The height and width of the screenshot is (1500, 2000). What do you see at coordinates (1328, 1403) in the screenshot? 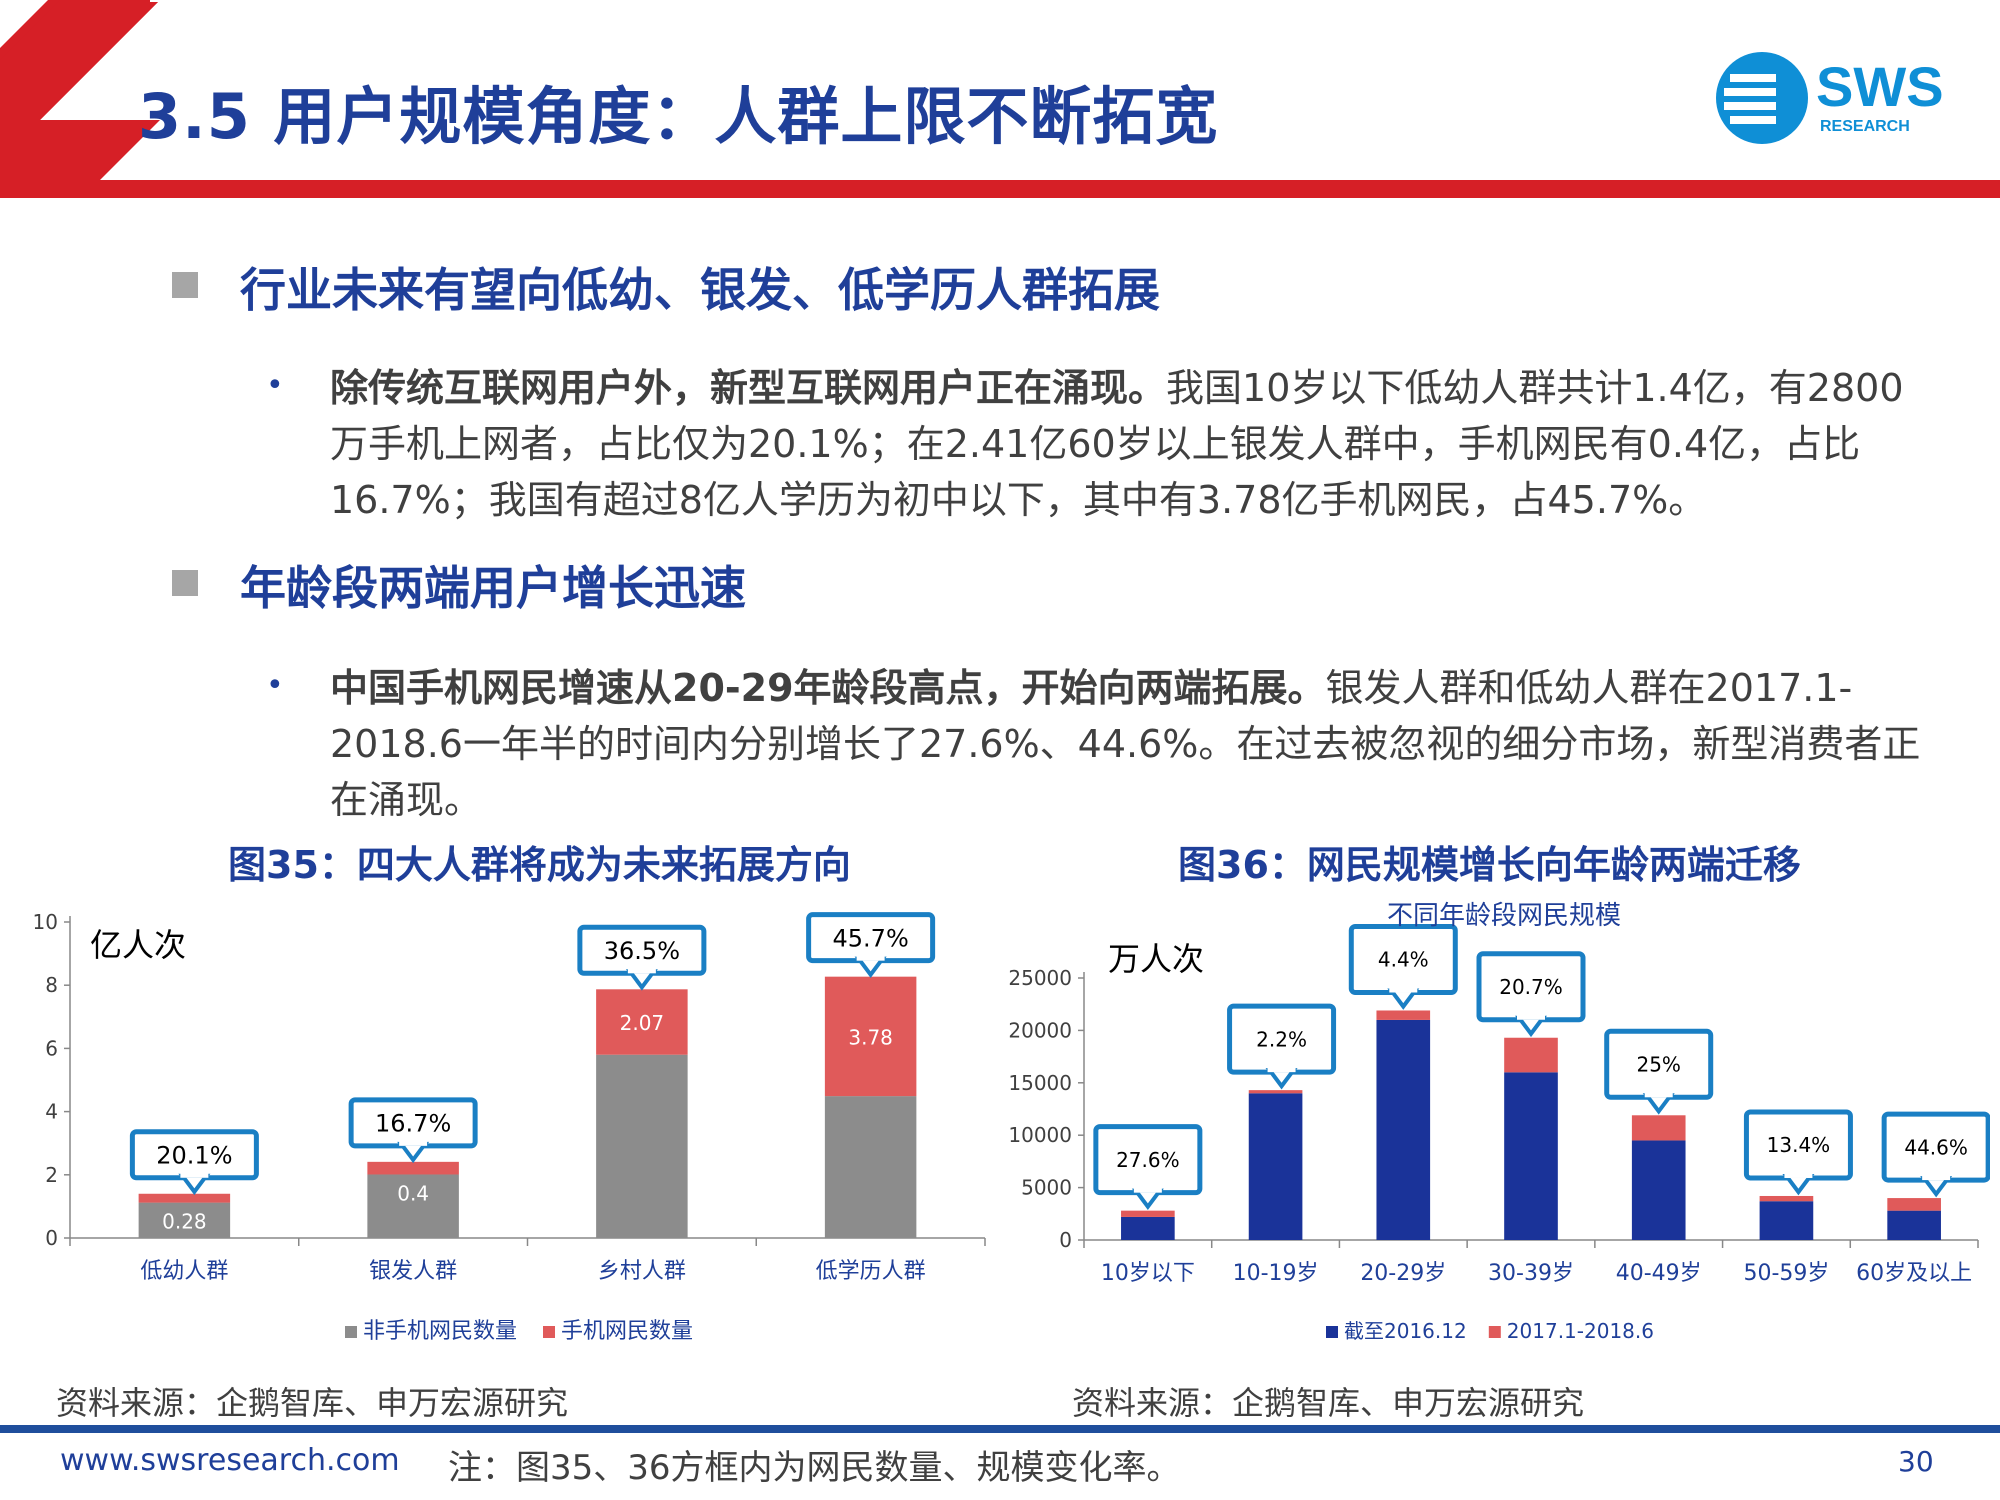
I see `figure-36-source: 资料来源：企鹅智库、申万宏源研究` at bounding box center [1328, 1403].